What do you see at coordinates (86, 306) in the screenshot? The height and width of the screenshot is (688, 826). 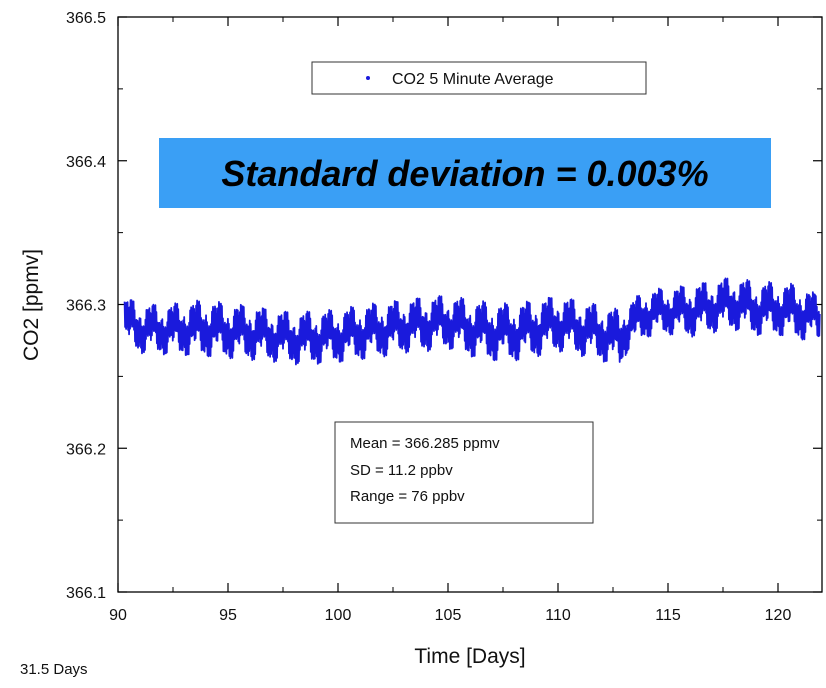 I see `y-tick-label: 366.3` at bounding box center [86, 306].